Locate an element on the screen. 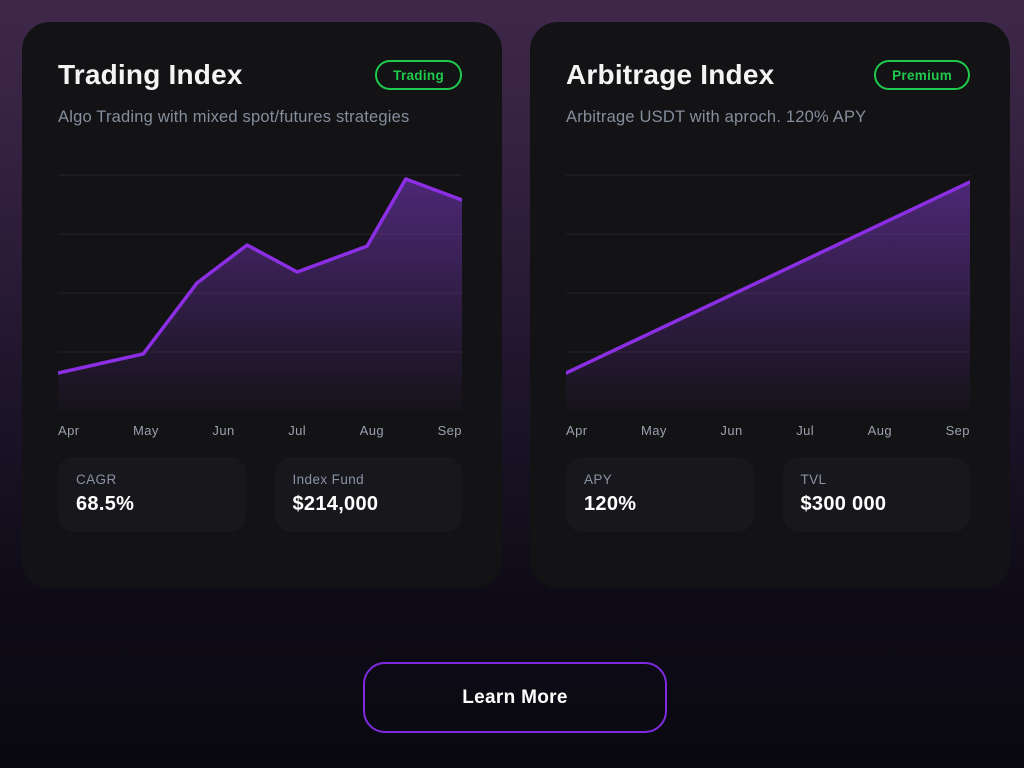  stat-index-fund: Index Fund $214,000 is located at coordinates (368, 494).